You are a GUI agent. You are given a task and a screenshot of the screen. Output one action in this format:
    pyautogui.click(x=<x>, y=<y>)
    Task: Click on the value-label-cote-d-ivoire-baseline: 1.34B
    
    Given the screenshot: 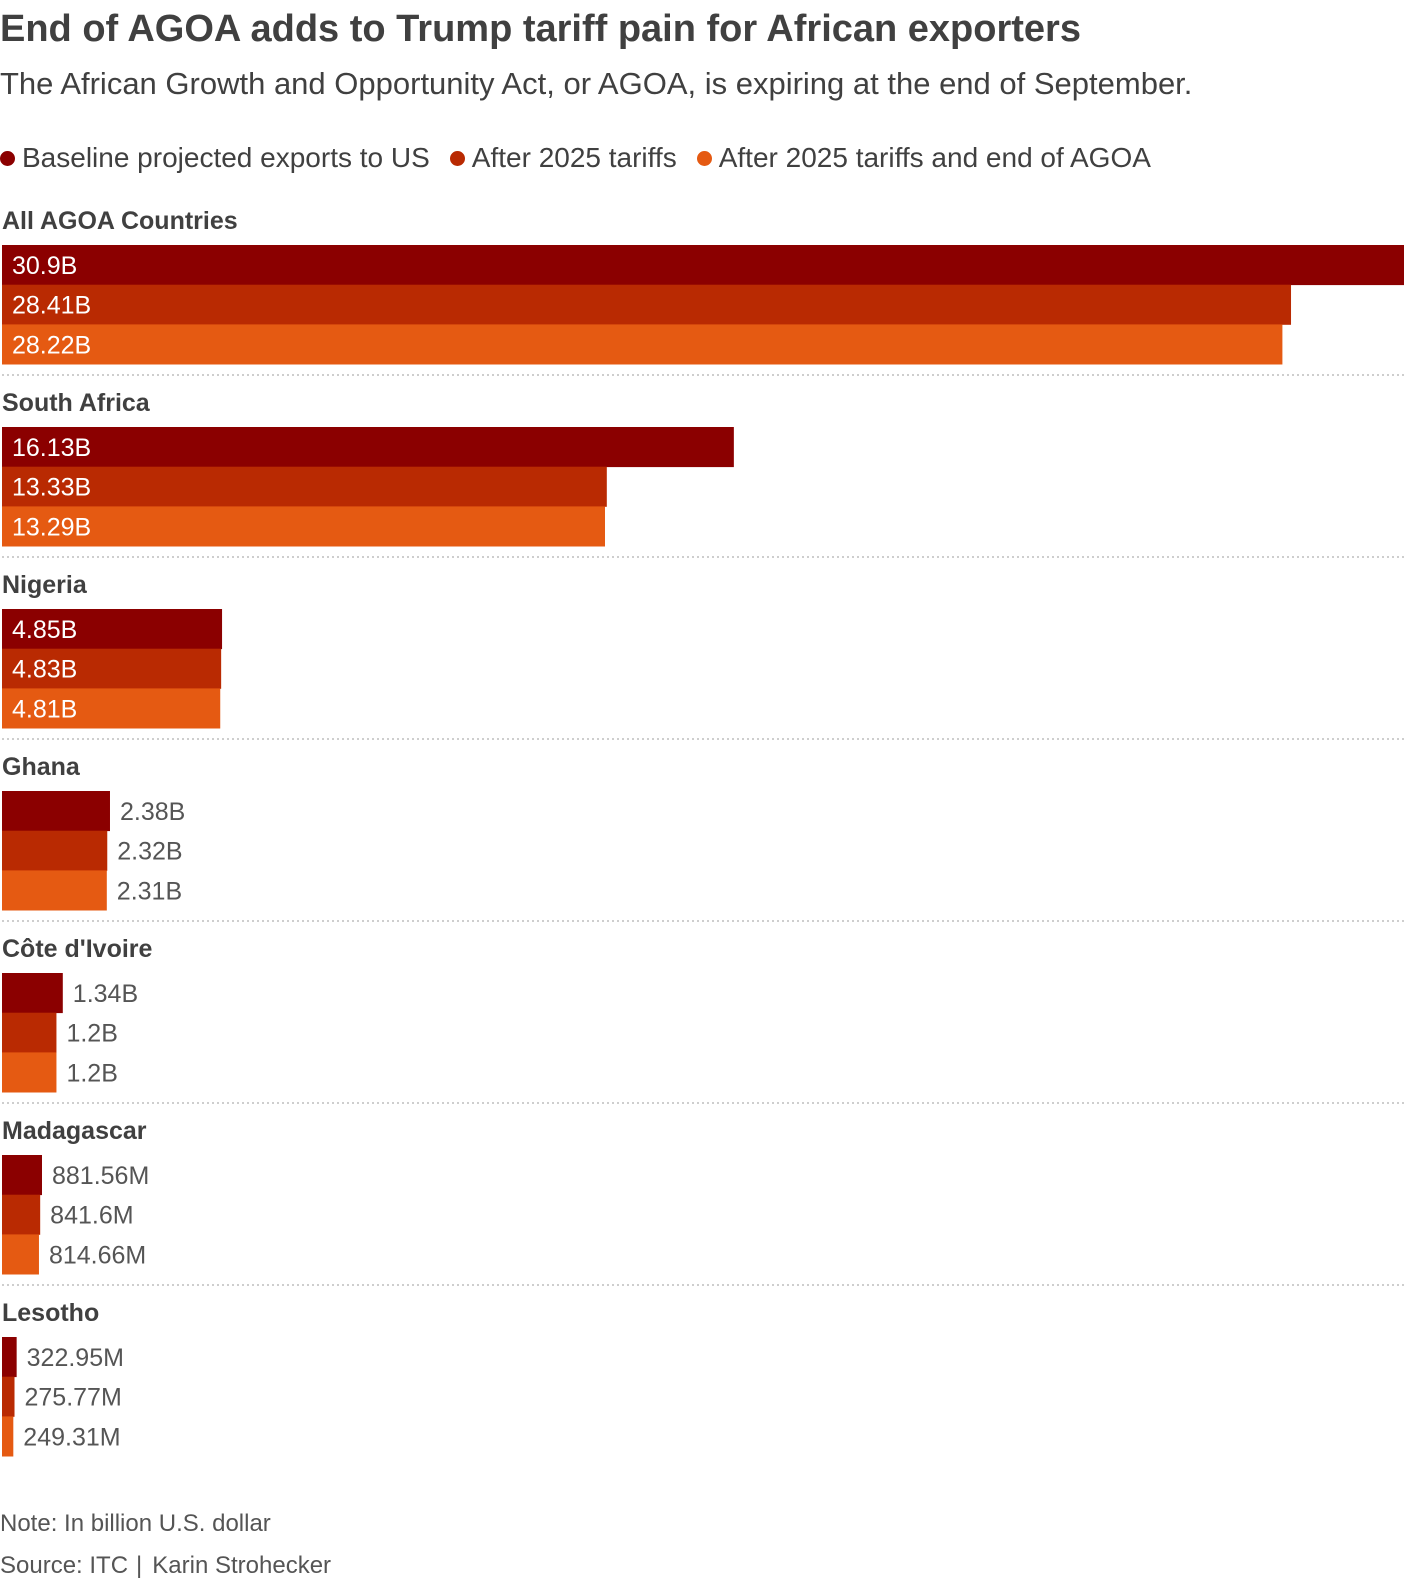 What is the action you would take?
    pyautogui.click(x=105, y=994)
    